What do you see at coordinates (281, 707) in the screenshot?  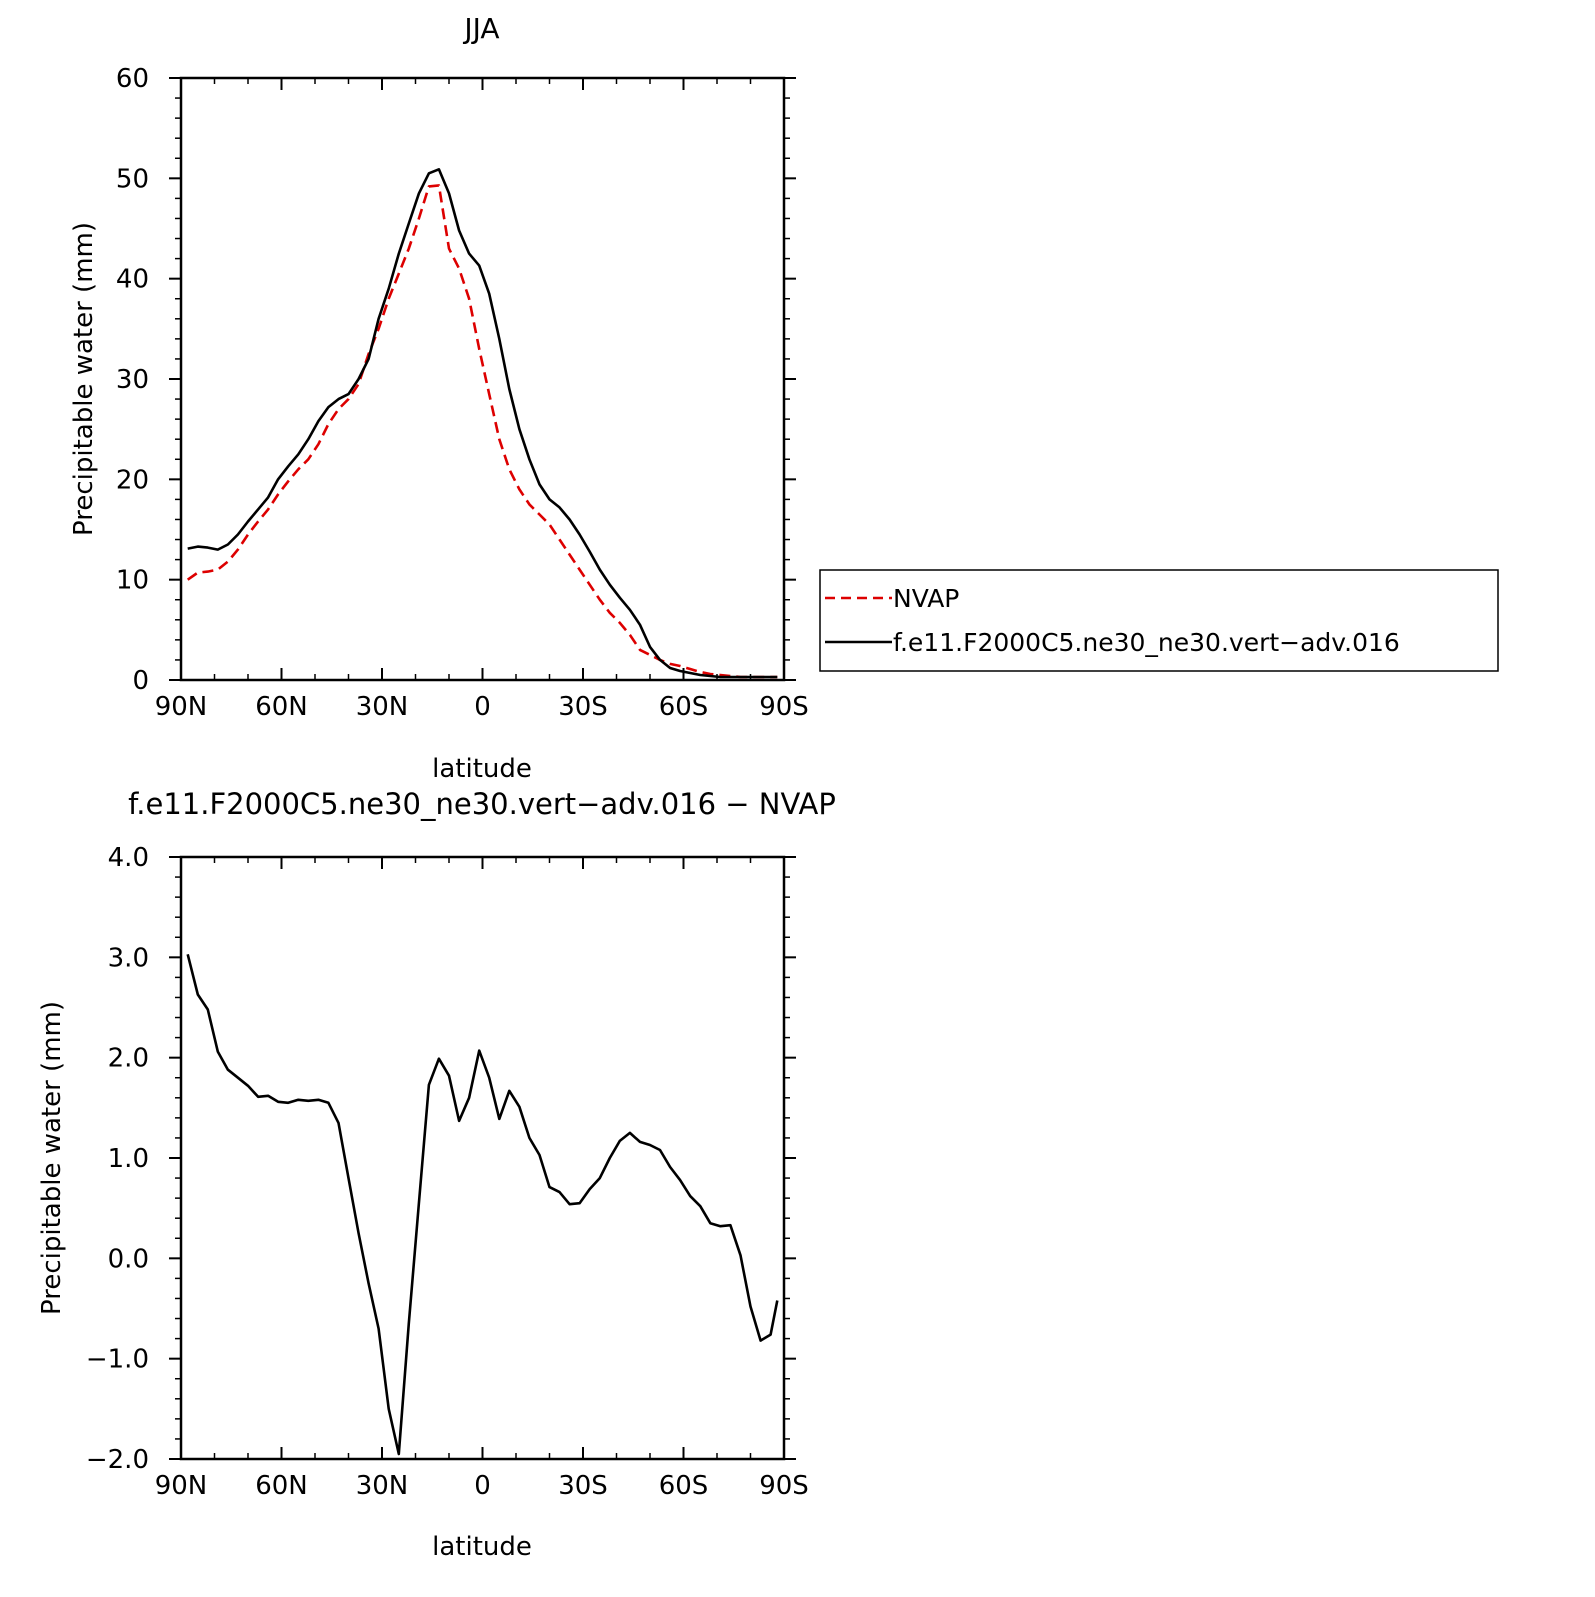 I see `top-x-tick-label: 60N` at bounding box center [281, 707].